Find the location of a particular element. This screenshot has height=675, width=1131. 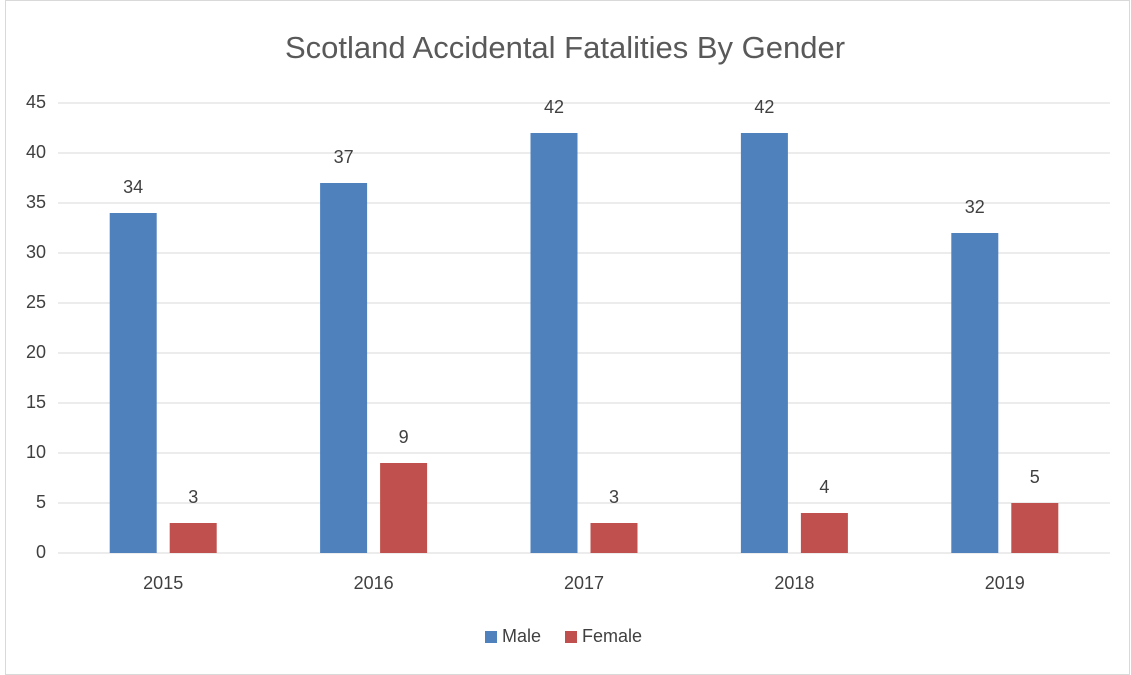

y-tick-label: 30 is located at coordinates (36, 252).